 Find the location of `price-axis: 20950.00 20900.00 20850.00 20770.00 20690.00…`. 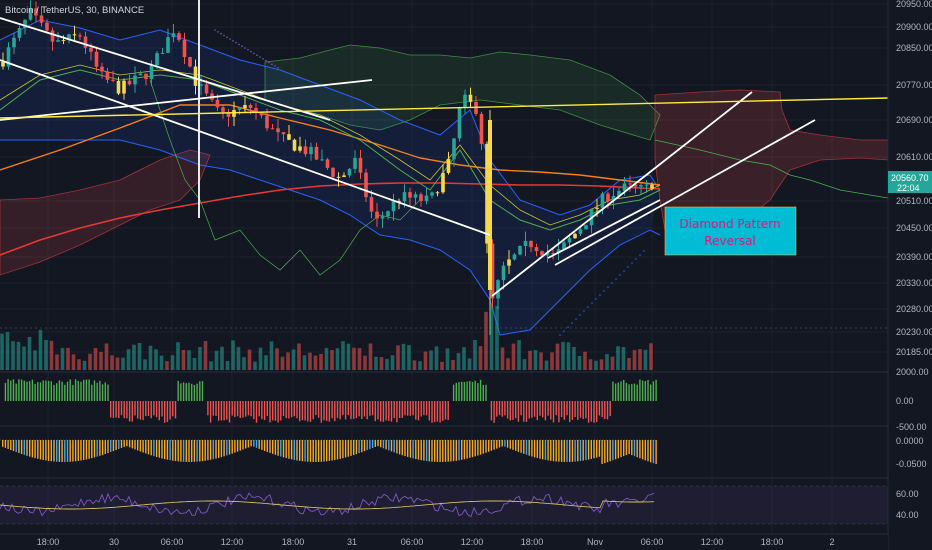

price-axis: 20950.00 20900.00 20850.00 20770.00 20690.00… is located at coordinates (910, 275).